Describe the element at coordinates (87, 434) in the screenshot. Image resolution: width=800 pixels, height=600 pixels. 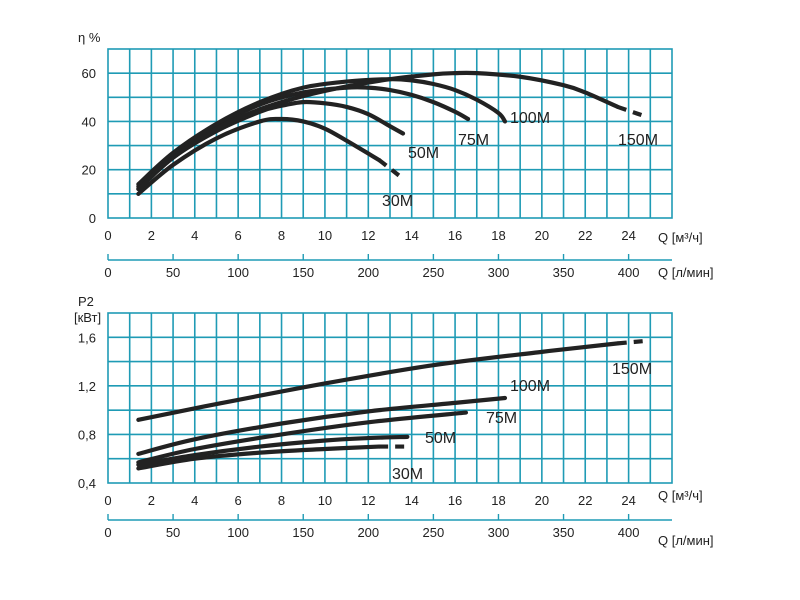
I see `y-tick-label: 0,8` at that location.